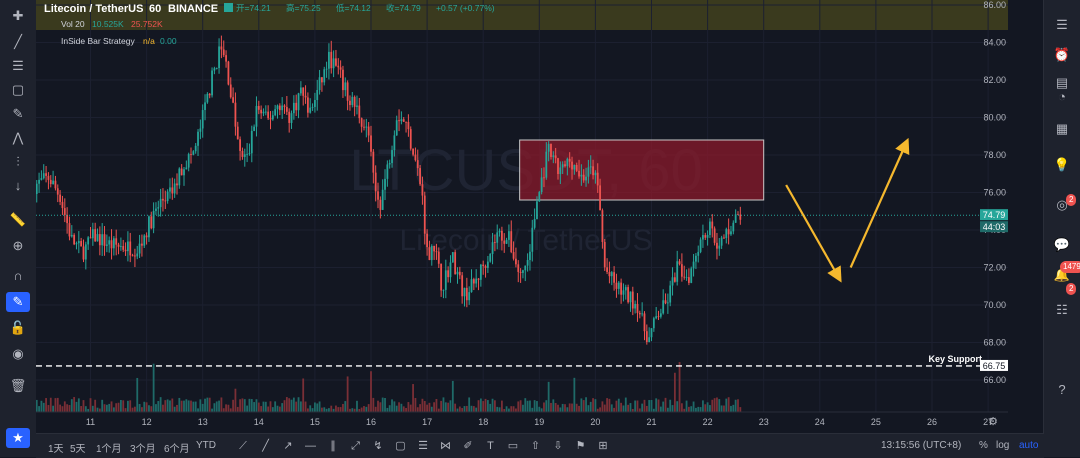 Image resolution: width=1080 pixels, height=458 pixels. Describe the element at coordinates (513, 446) in the screenshot. I see `callout-icon: ▭` at that location.